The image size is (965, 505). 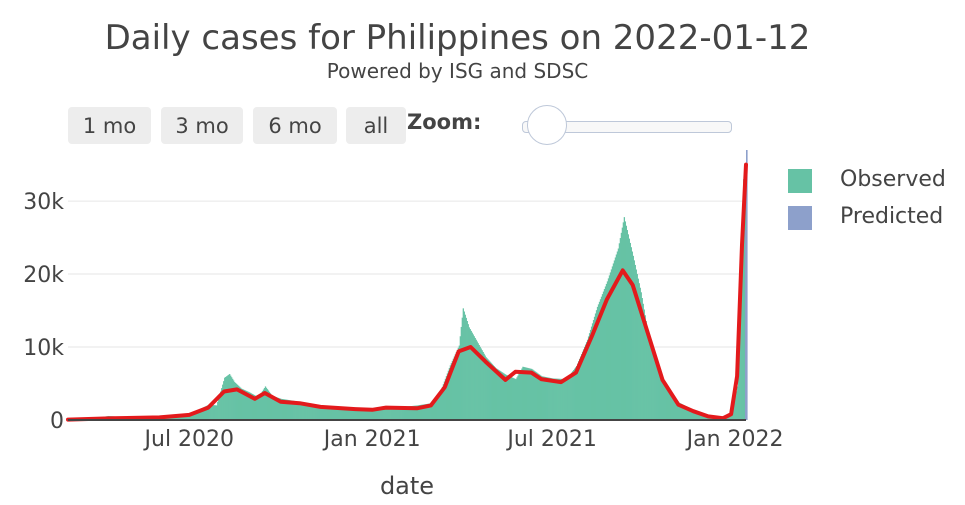 What do you see at coordinates (202, 125) in the screenshot?
I see `range-button-3mo: 3 mo` at bounding box center [202, 125].